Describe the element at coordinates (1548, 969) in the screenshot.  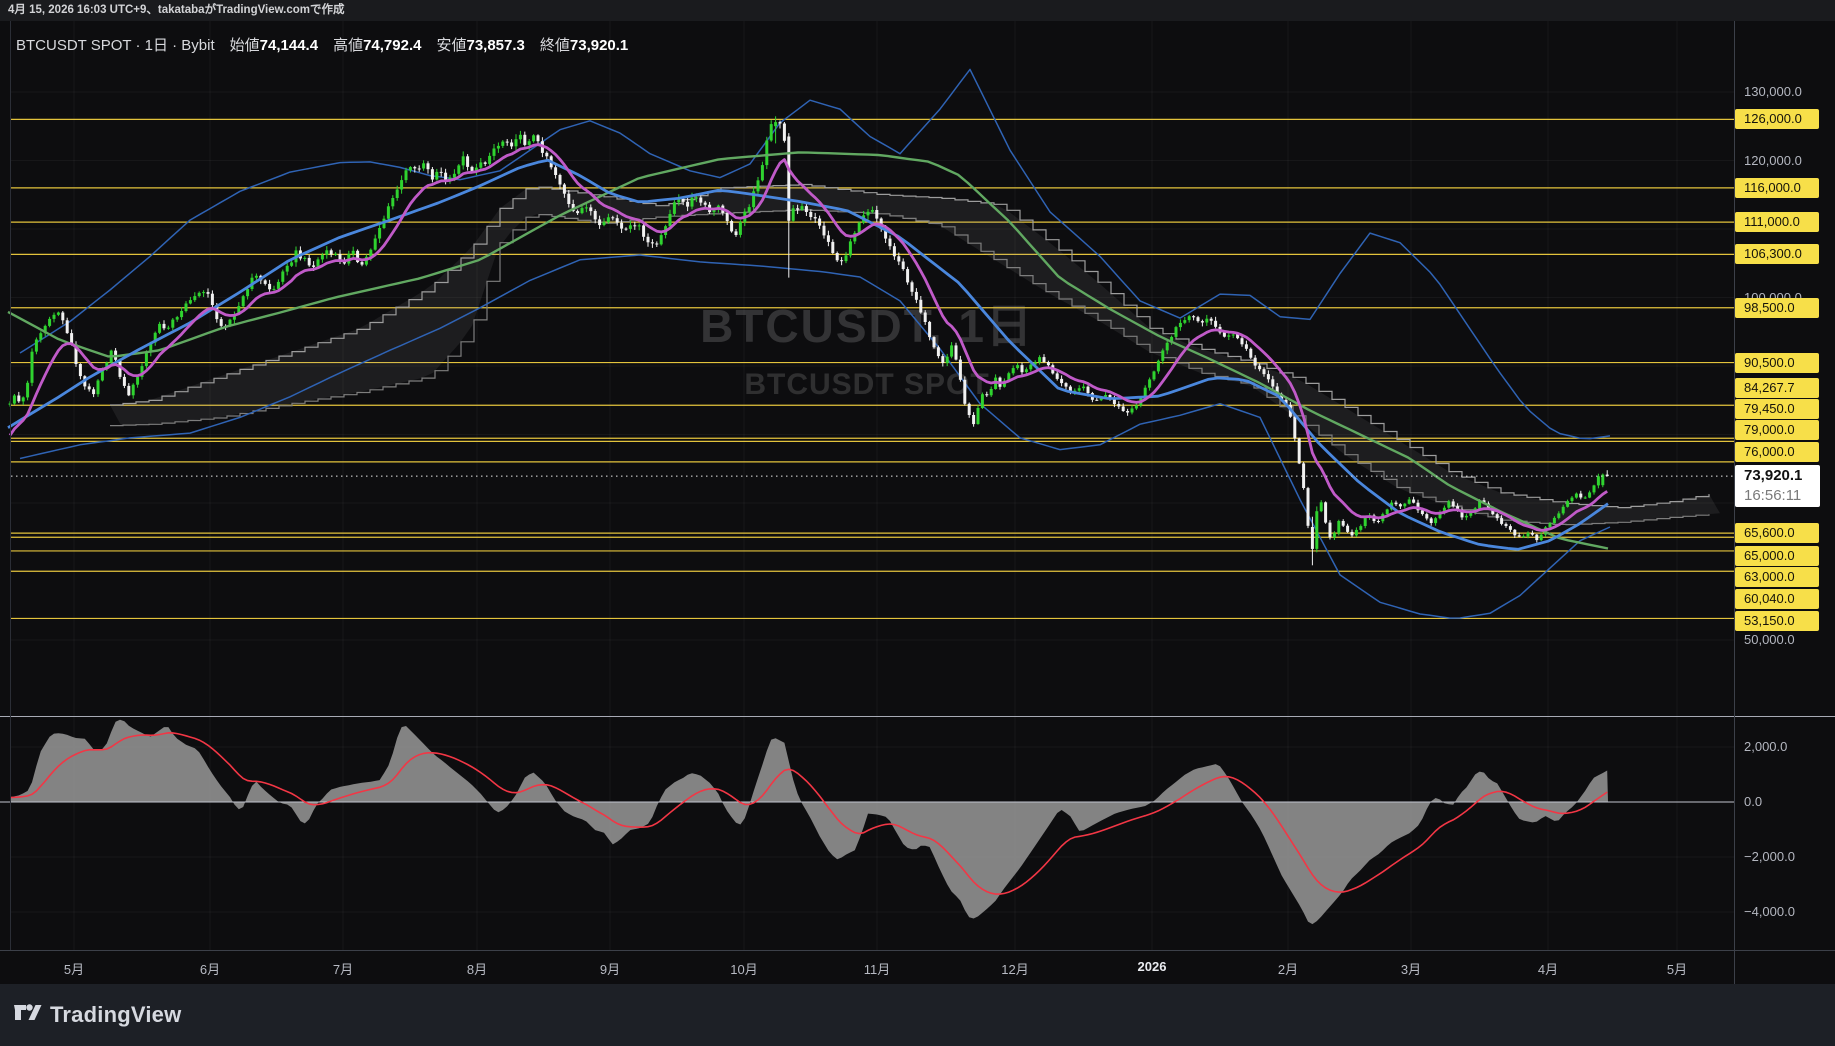
I see `time-tick: 4月` at that location.